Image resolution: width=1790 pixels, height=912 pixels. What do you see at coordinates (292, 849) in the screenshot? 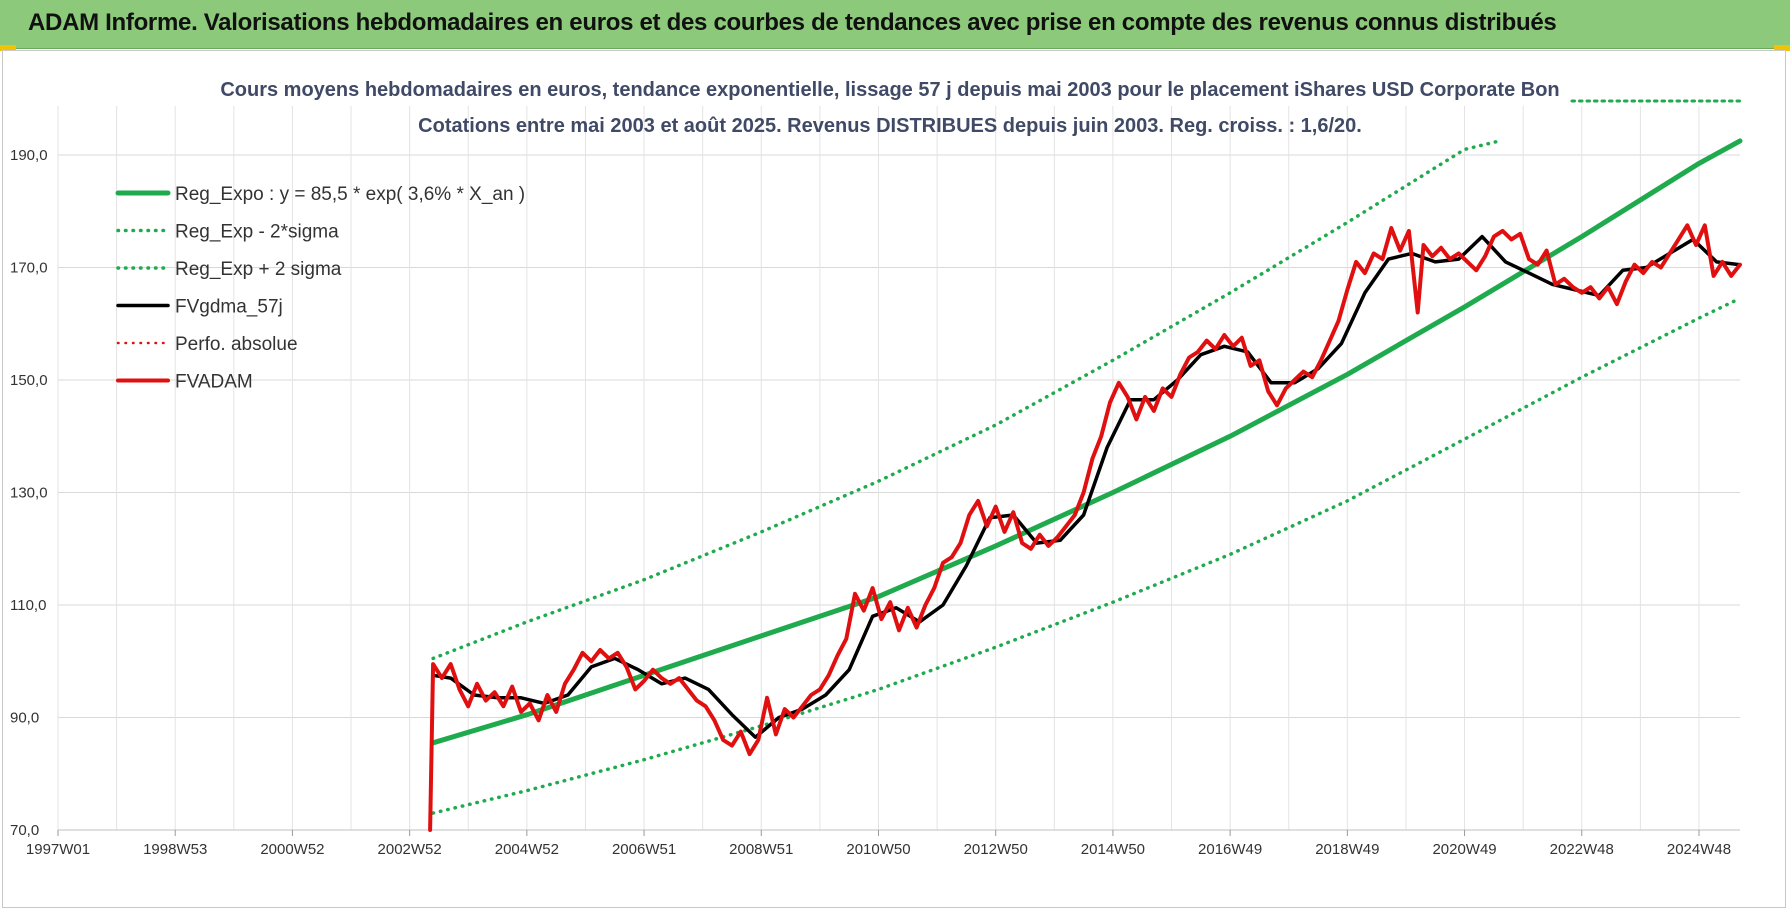
I see `x-tick-label: 2000W52` at bounding box center [292, 849].